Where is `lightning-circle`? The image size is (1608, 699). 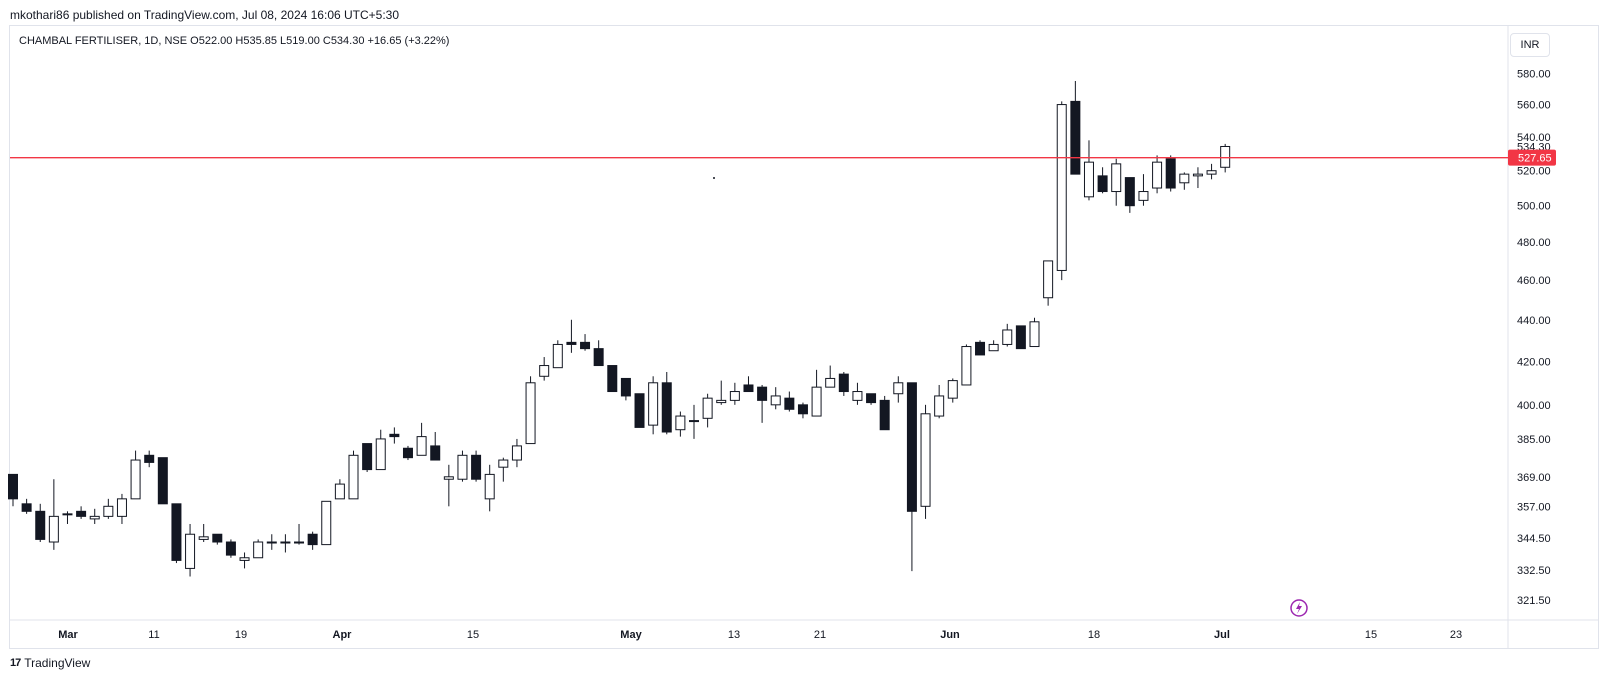 lightning-circle is located at coordinates (1299, 608).